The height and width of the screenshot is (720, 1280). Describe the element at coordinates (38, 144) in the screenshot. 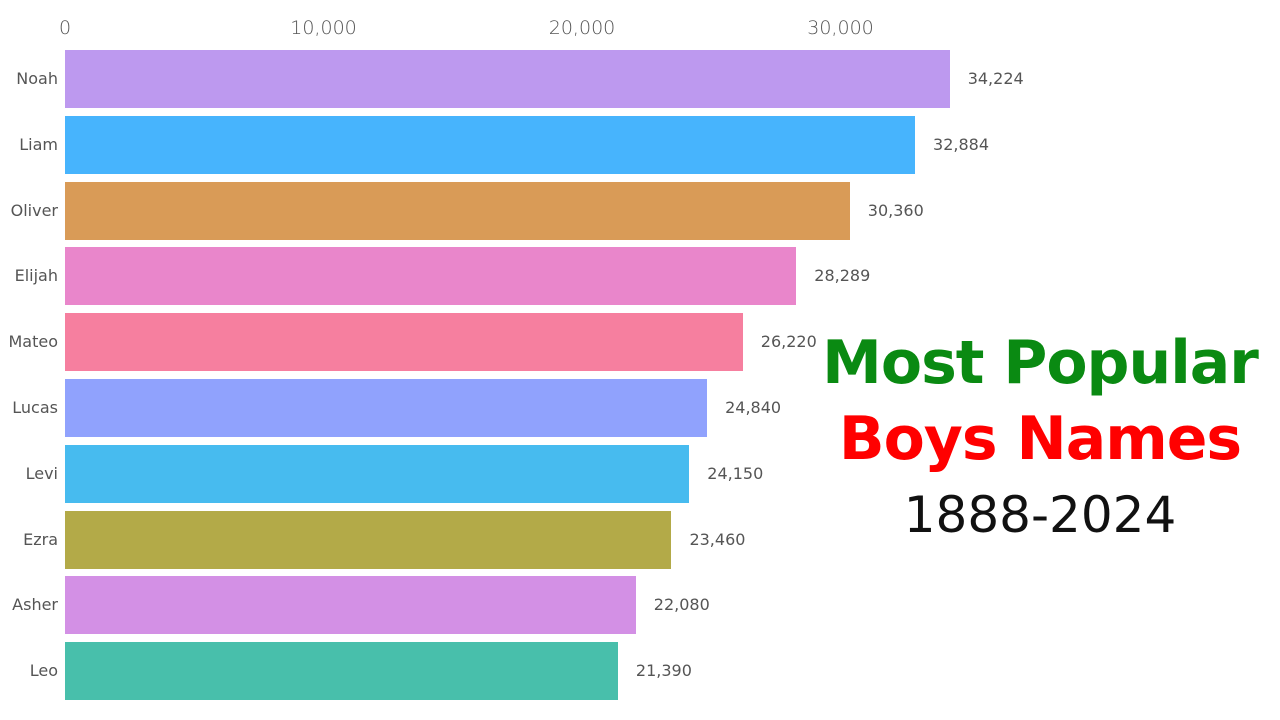

I see `category-label: Liam` at that location.